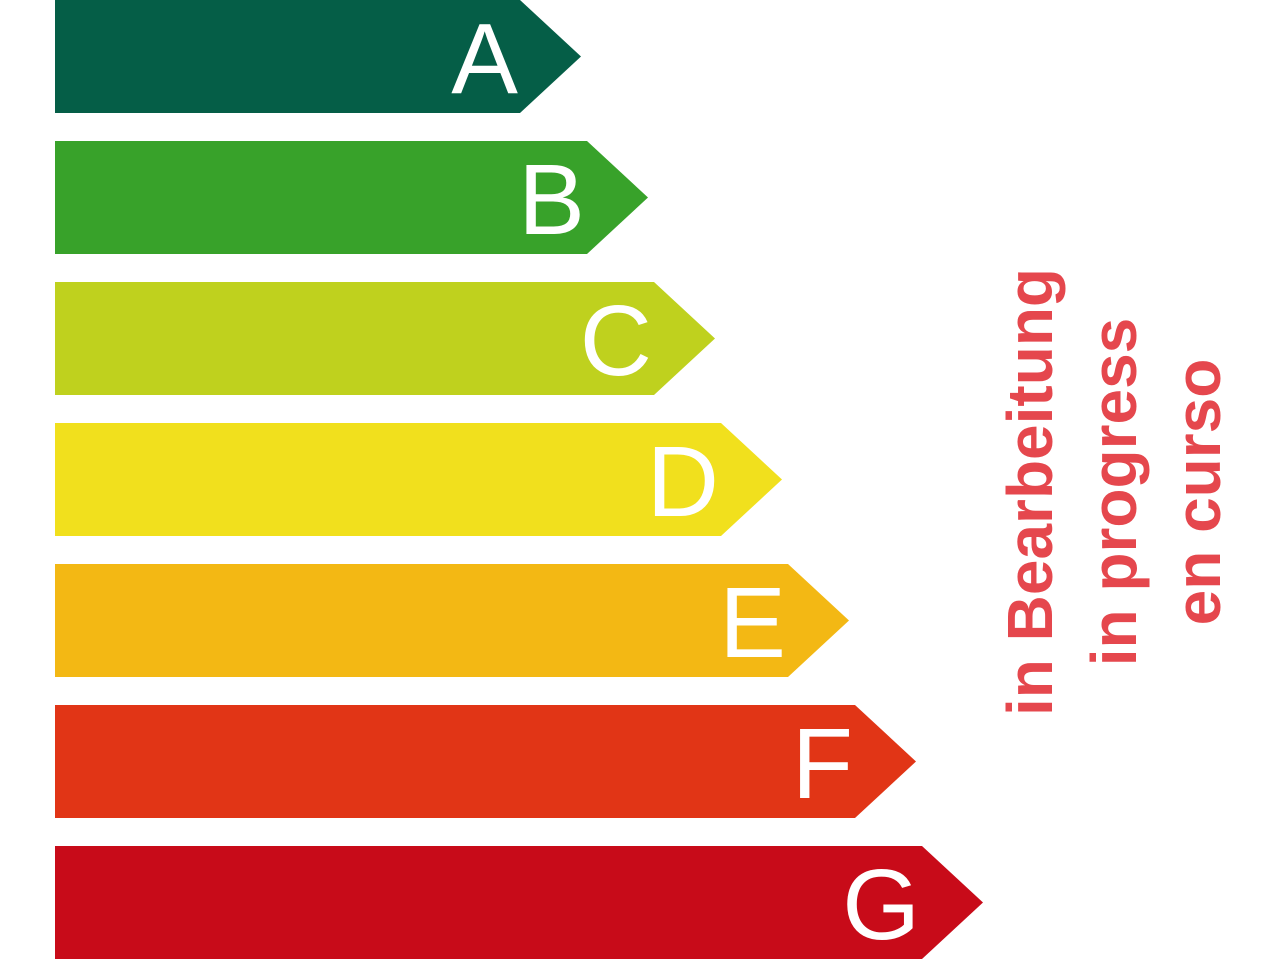  Describe the element at coordinates (881, 904) in the screenshot. I see `class-letter: G` at that location.